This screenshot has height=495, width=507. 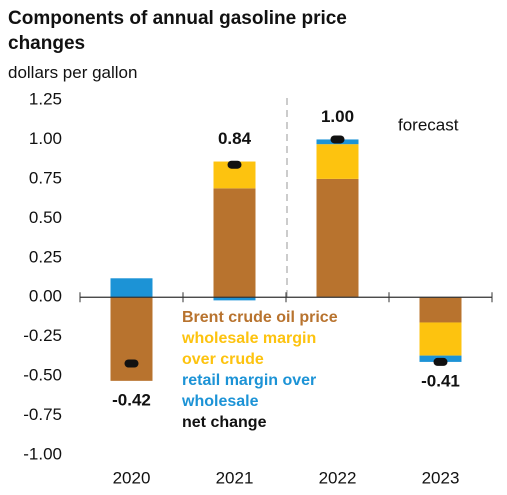 I want to click on chart-subtitle: dollars per gallon, so click(x=73, y=72).